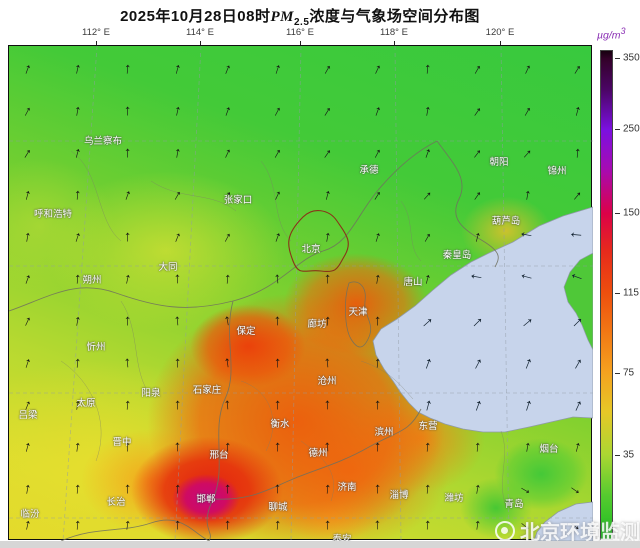 The width and height of the screenshot is (640, 548). I want to click on title-date: 2025年10月28日08时, so click(195, 16).